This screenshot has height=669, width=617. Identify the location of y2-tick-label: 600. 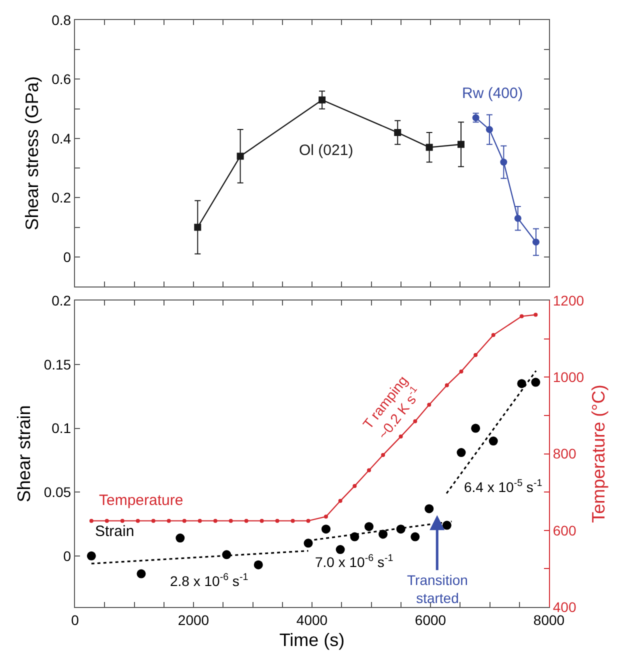
(564, 530).